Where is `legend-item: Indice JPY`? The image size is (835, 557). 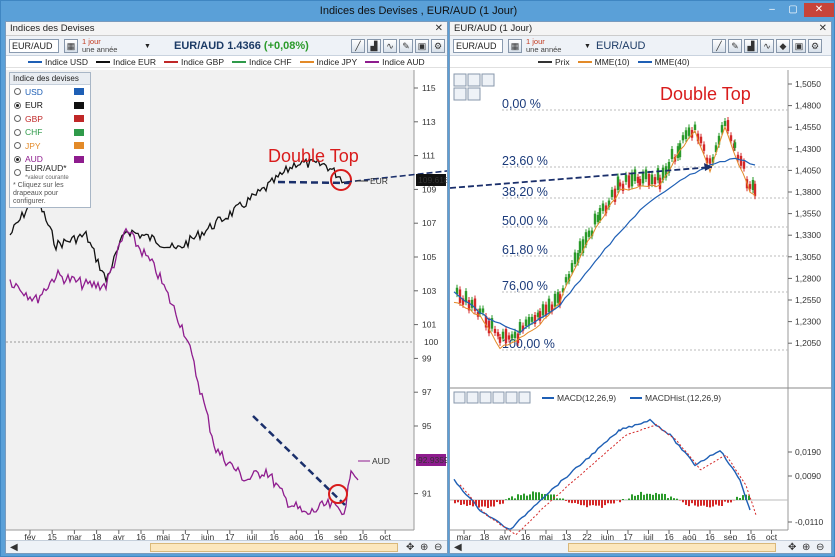
legend-item: Indice JPY is located at coordinates (328, 61).